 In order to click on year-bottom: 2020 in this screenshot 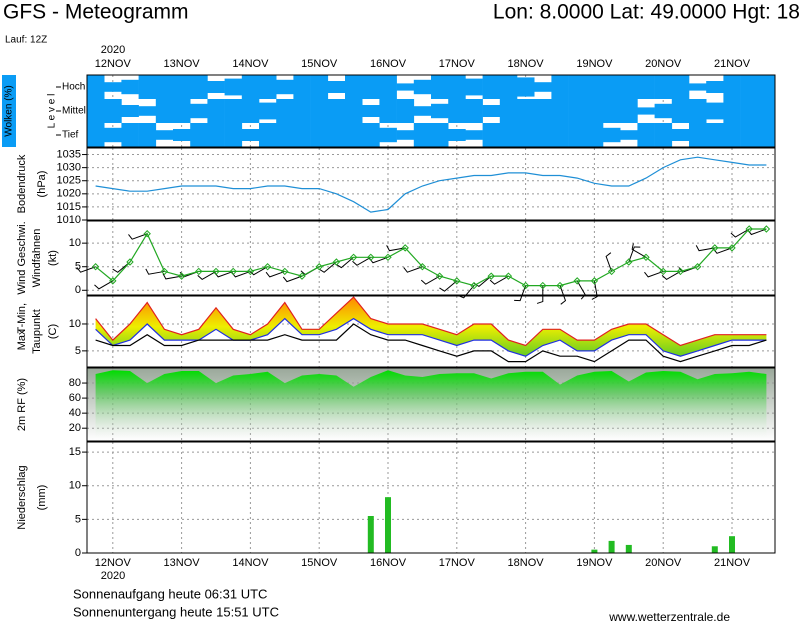, I will do `click(113, 576)`.